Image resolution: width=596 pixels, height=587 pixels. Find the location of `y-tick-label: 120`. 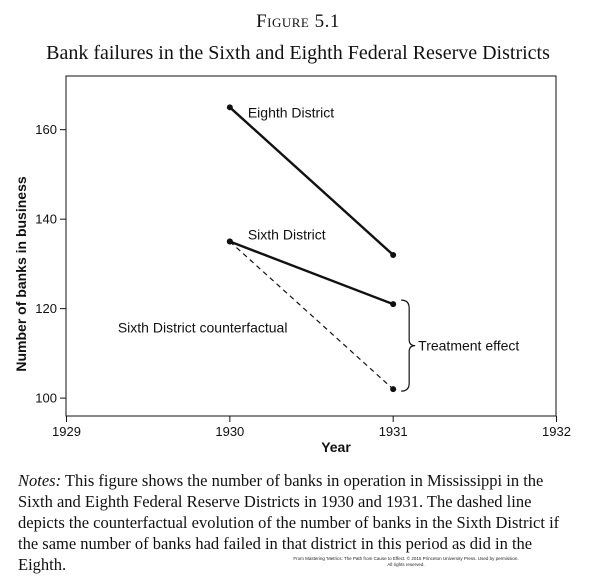

y-tick-label: 120 is located at coordinates (46, 308).